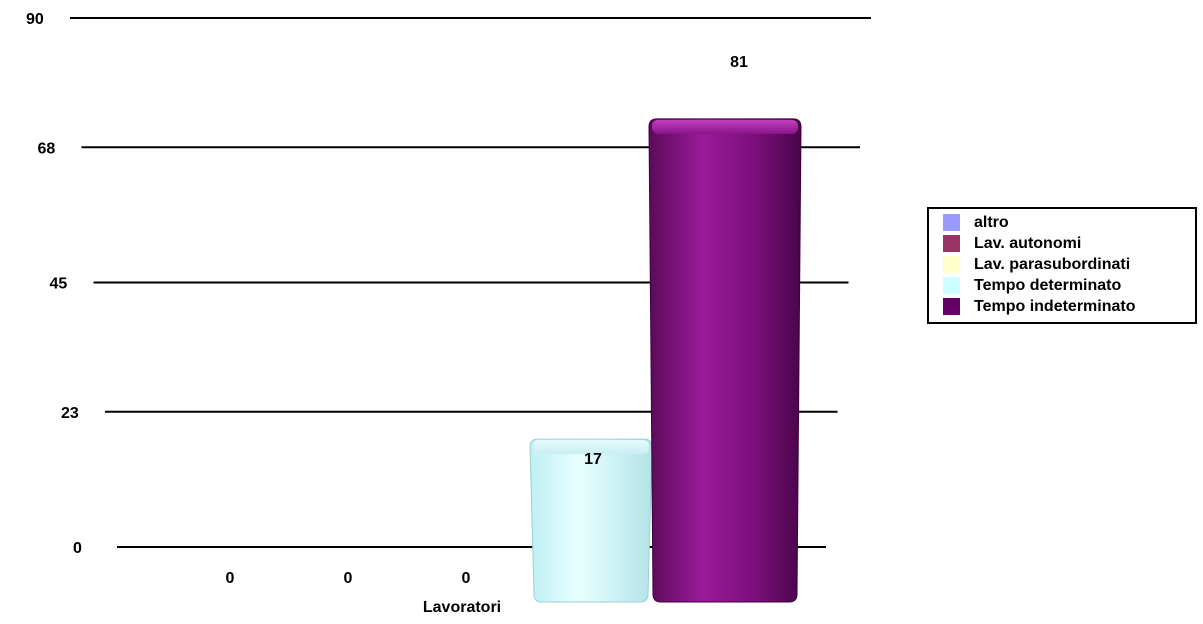 Image resolution: width=1203 pixels, height=624 pixels. I want to click on bar-tempo-indeterminato, so click(725, 360).